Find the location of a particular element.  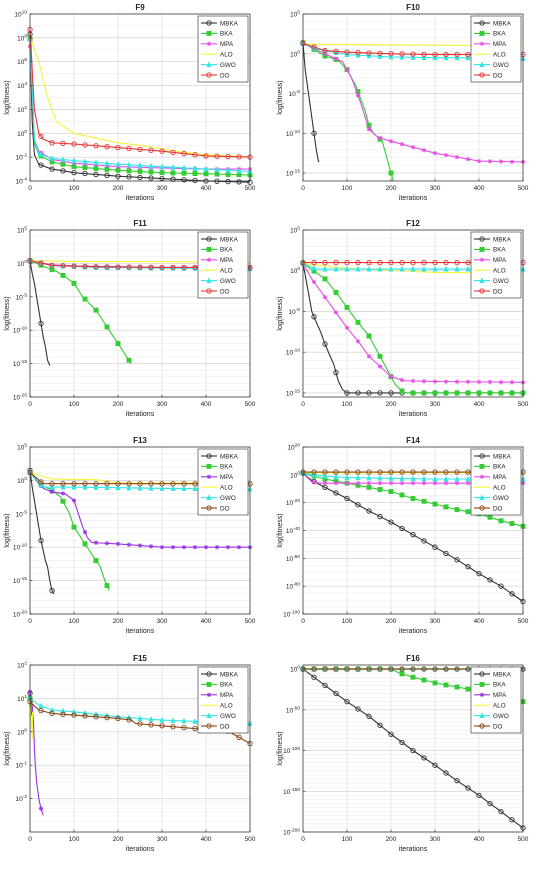

y-tick-label: 10² is located at coordinates (22, 665).